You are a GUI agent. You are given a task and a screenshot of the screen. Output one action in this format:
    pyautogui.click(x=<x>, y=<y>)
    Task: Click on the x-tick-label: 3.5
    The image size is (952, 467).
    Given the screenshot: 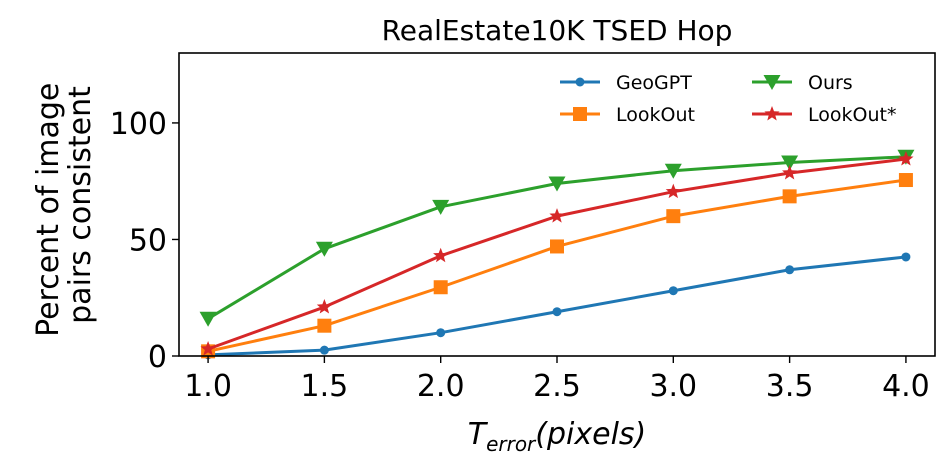 What is the action you would take?
    pyautogui.click(x=790, y=386)
    